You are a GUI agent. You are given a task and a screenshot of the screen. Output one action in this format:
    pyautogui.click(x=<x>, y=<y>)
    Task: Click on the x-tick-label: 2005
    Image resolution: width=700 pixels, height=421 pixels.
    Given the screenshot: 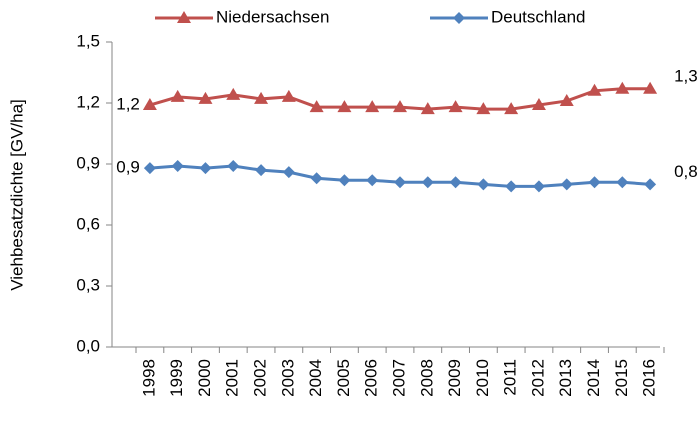 What is the action you would take?
    pyautogui.click(x=343, y=378)
    